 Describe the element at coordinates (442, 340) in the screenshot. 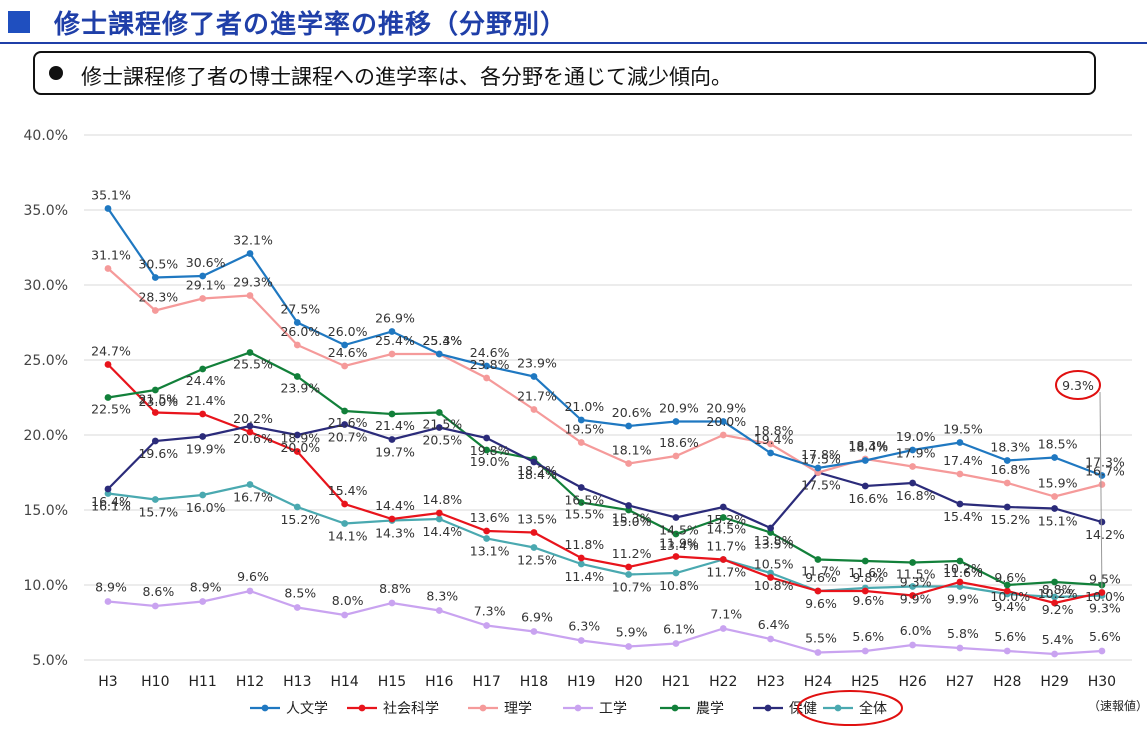

I see `data-label-humanities: 25.4%` at that location.